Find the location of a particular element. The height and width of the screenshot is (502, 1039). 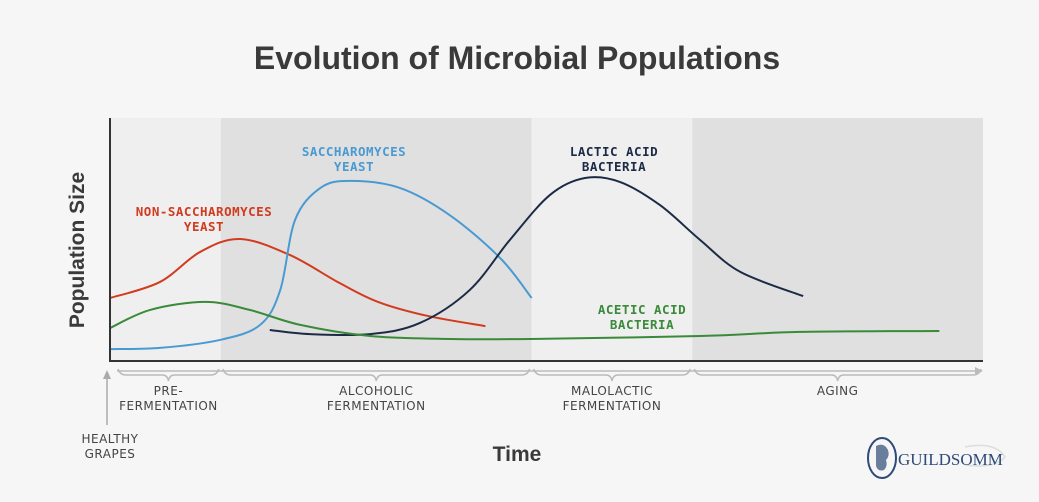

svg-text: GRAPES is located at coordinates (110, 454).